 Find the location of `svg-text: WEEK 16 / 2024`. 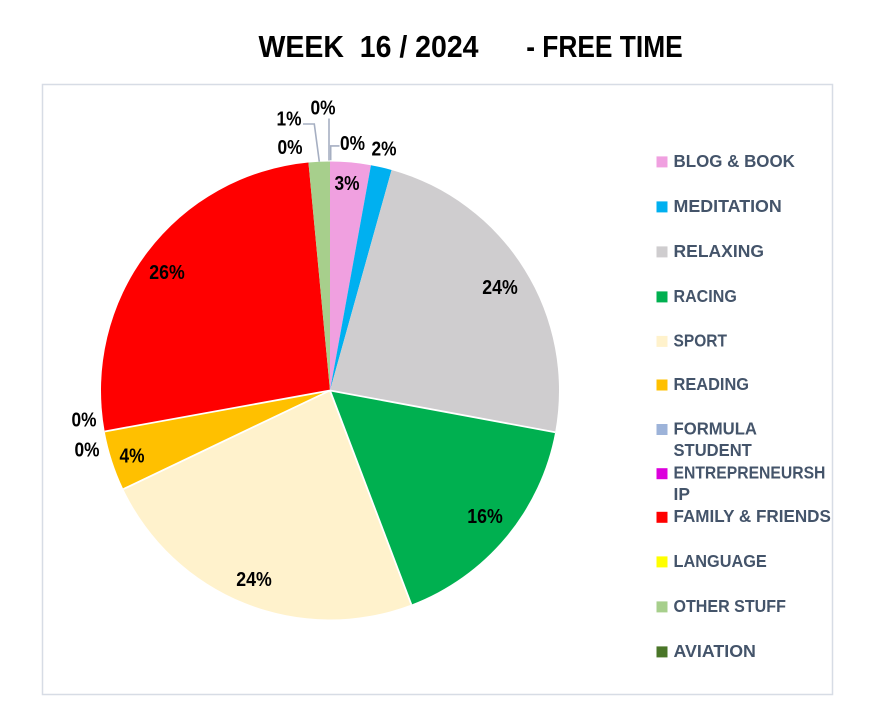

svg-text: WEEK 16 / 2024 is located at coordinates (369, 46).